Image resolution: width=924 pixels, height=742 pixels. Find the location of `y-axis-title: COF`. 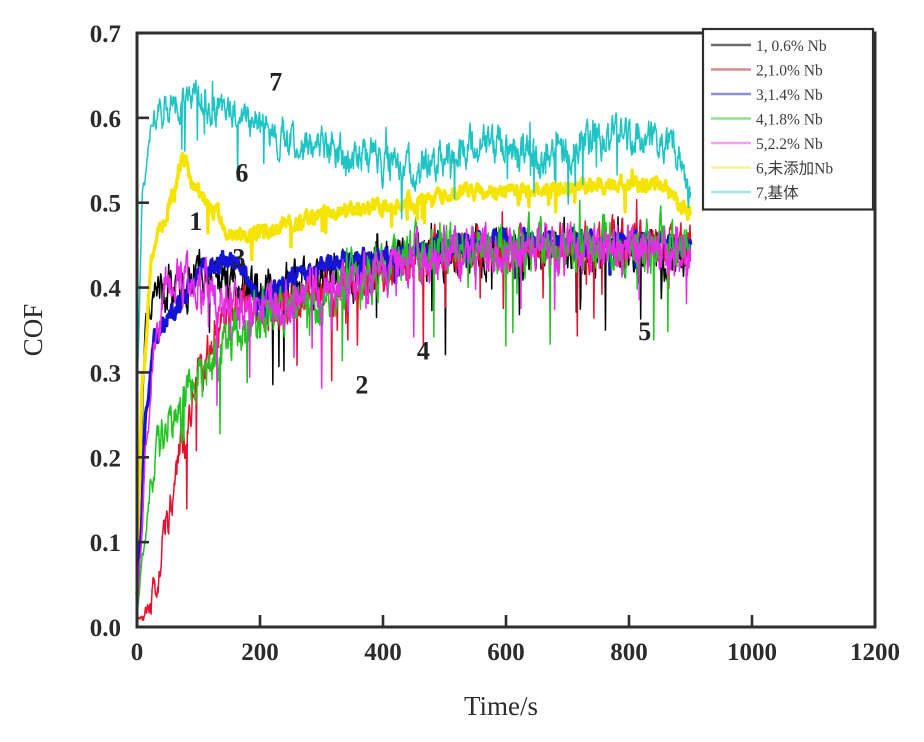

y-axis-title: COF is located at coordinates (33, 330).